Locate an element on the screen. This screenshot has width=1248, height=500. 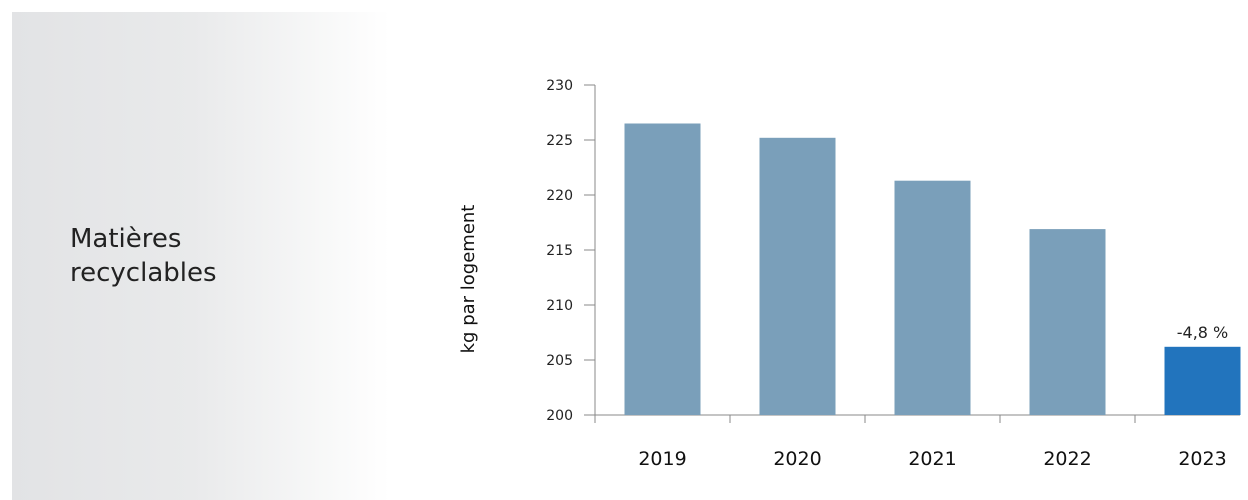
y-tick-label: 230 is located at coordinates (559, 86).